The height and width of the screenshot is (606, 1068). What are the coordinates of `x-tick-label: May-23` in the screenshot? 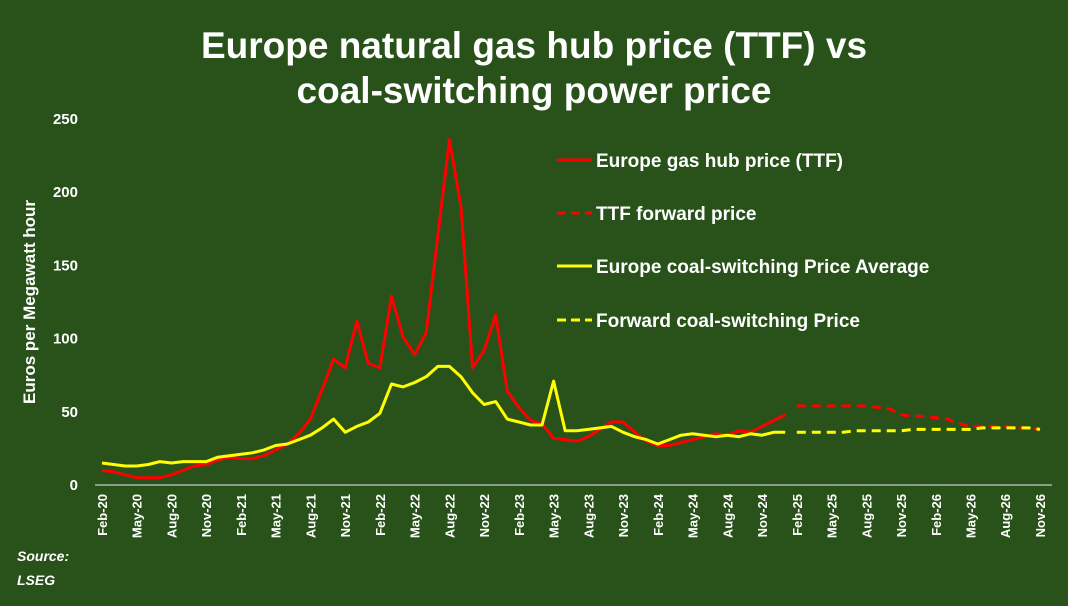 It's located at (554, 516).